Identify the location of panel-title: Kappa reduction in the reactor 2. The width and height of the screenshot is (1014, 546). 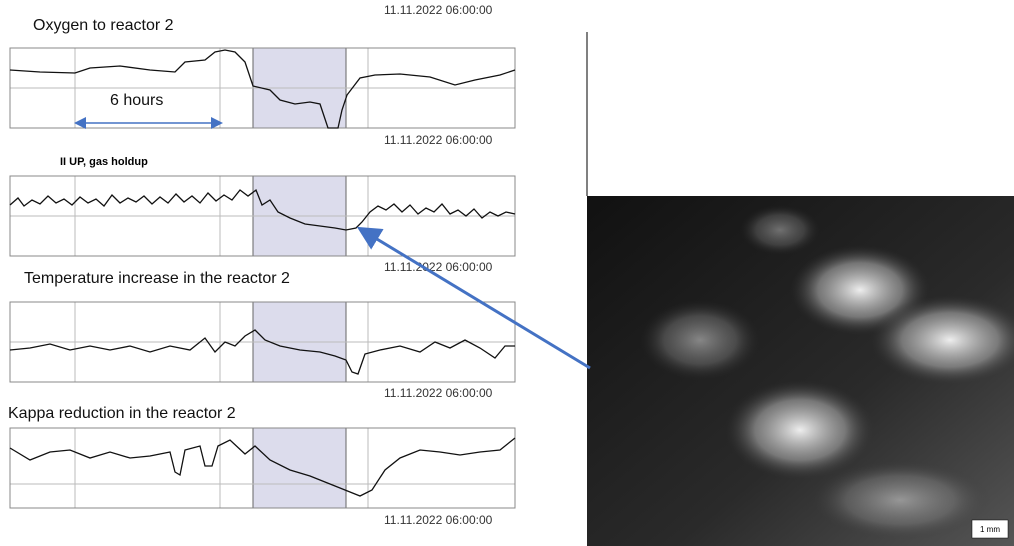
(122, 413).